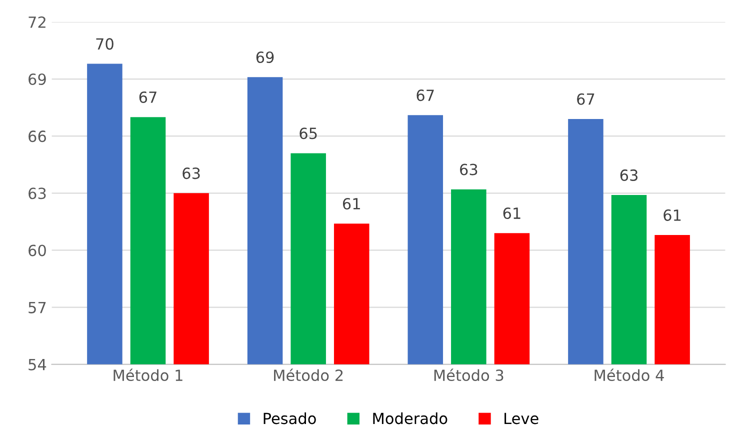 The image size is (740, 439). I want to click on y-tick-label: 60, so click(37, 250).